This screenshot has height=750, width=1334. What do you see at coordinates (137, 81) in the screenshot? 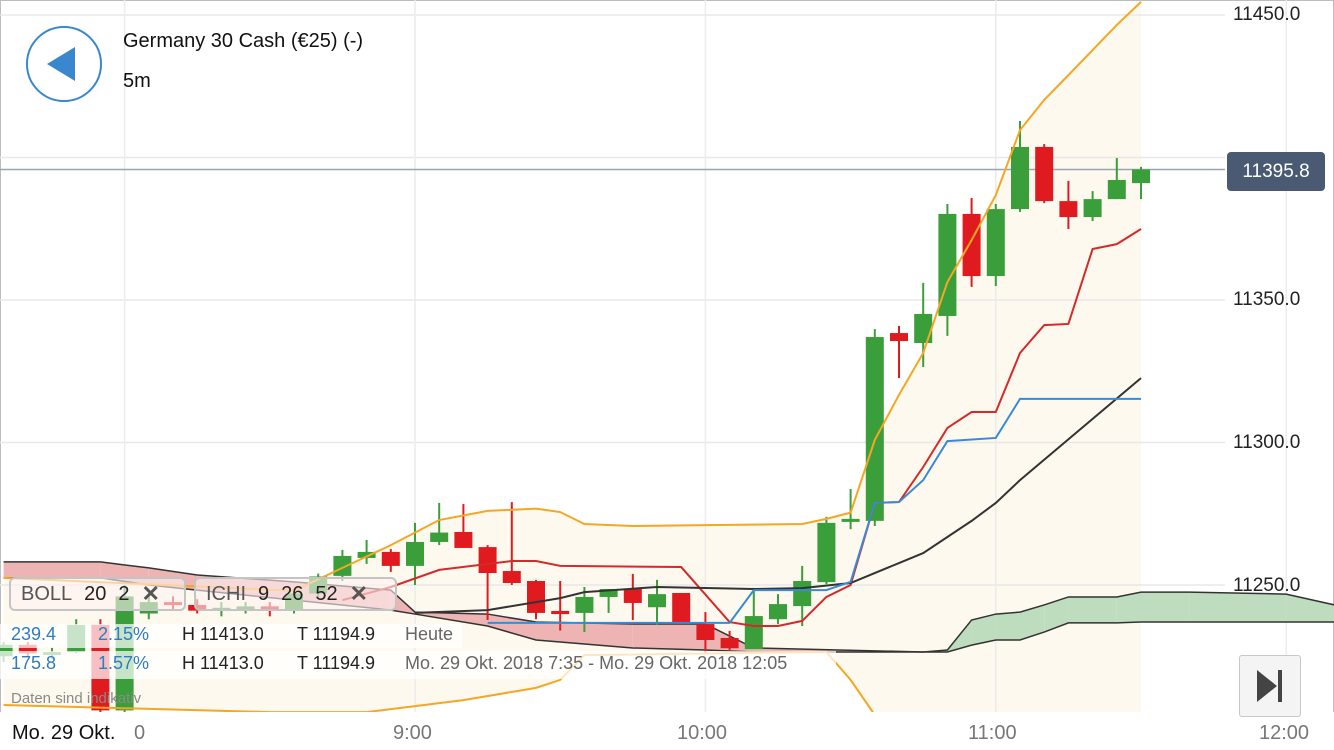
I see `interval-label: 5m` at bounding box center [137, 81].